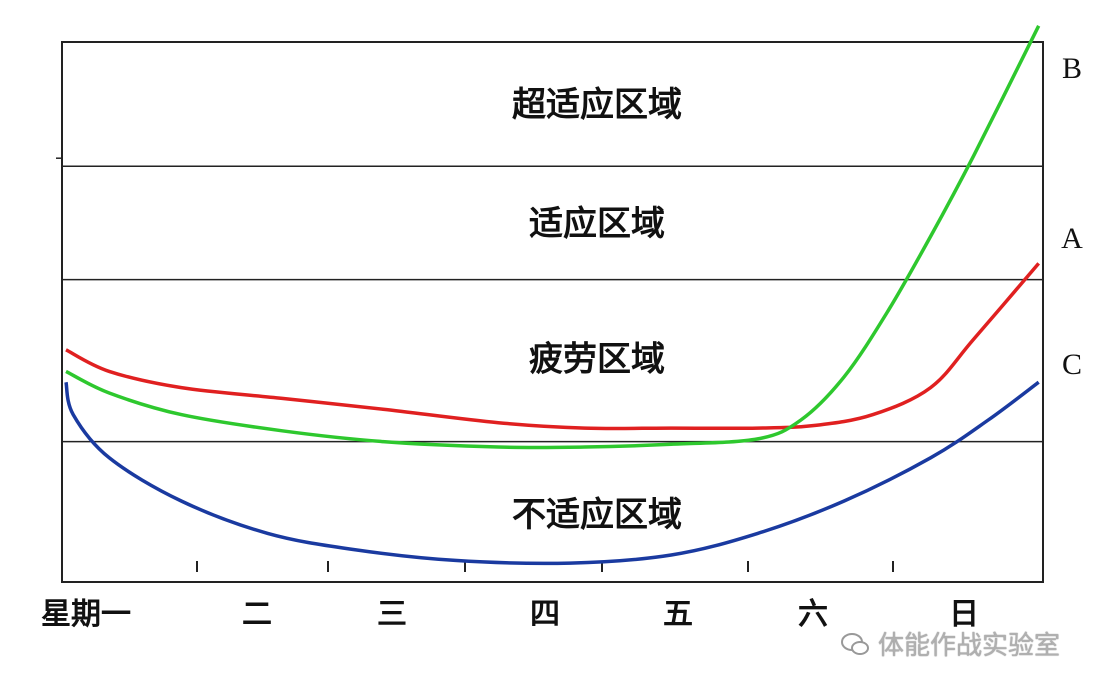 The image size is (1100, 690). Describe the element at coordinates (1072, 364) in the screenshot. I see `series-label-C: C` at that location.